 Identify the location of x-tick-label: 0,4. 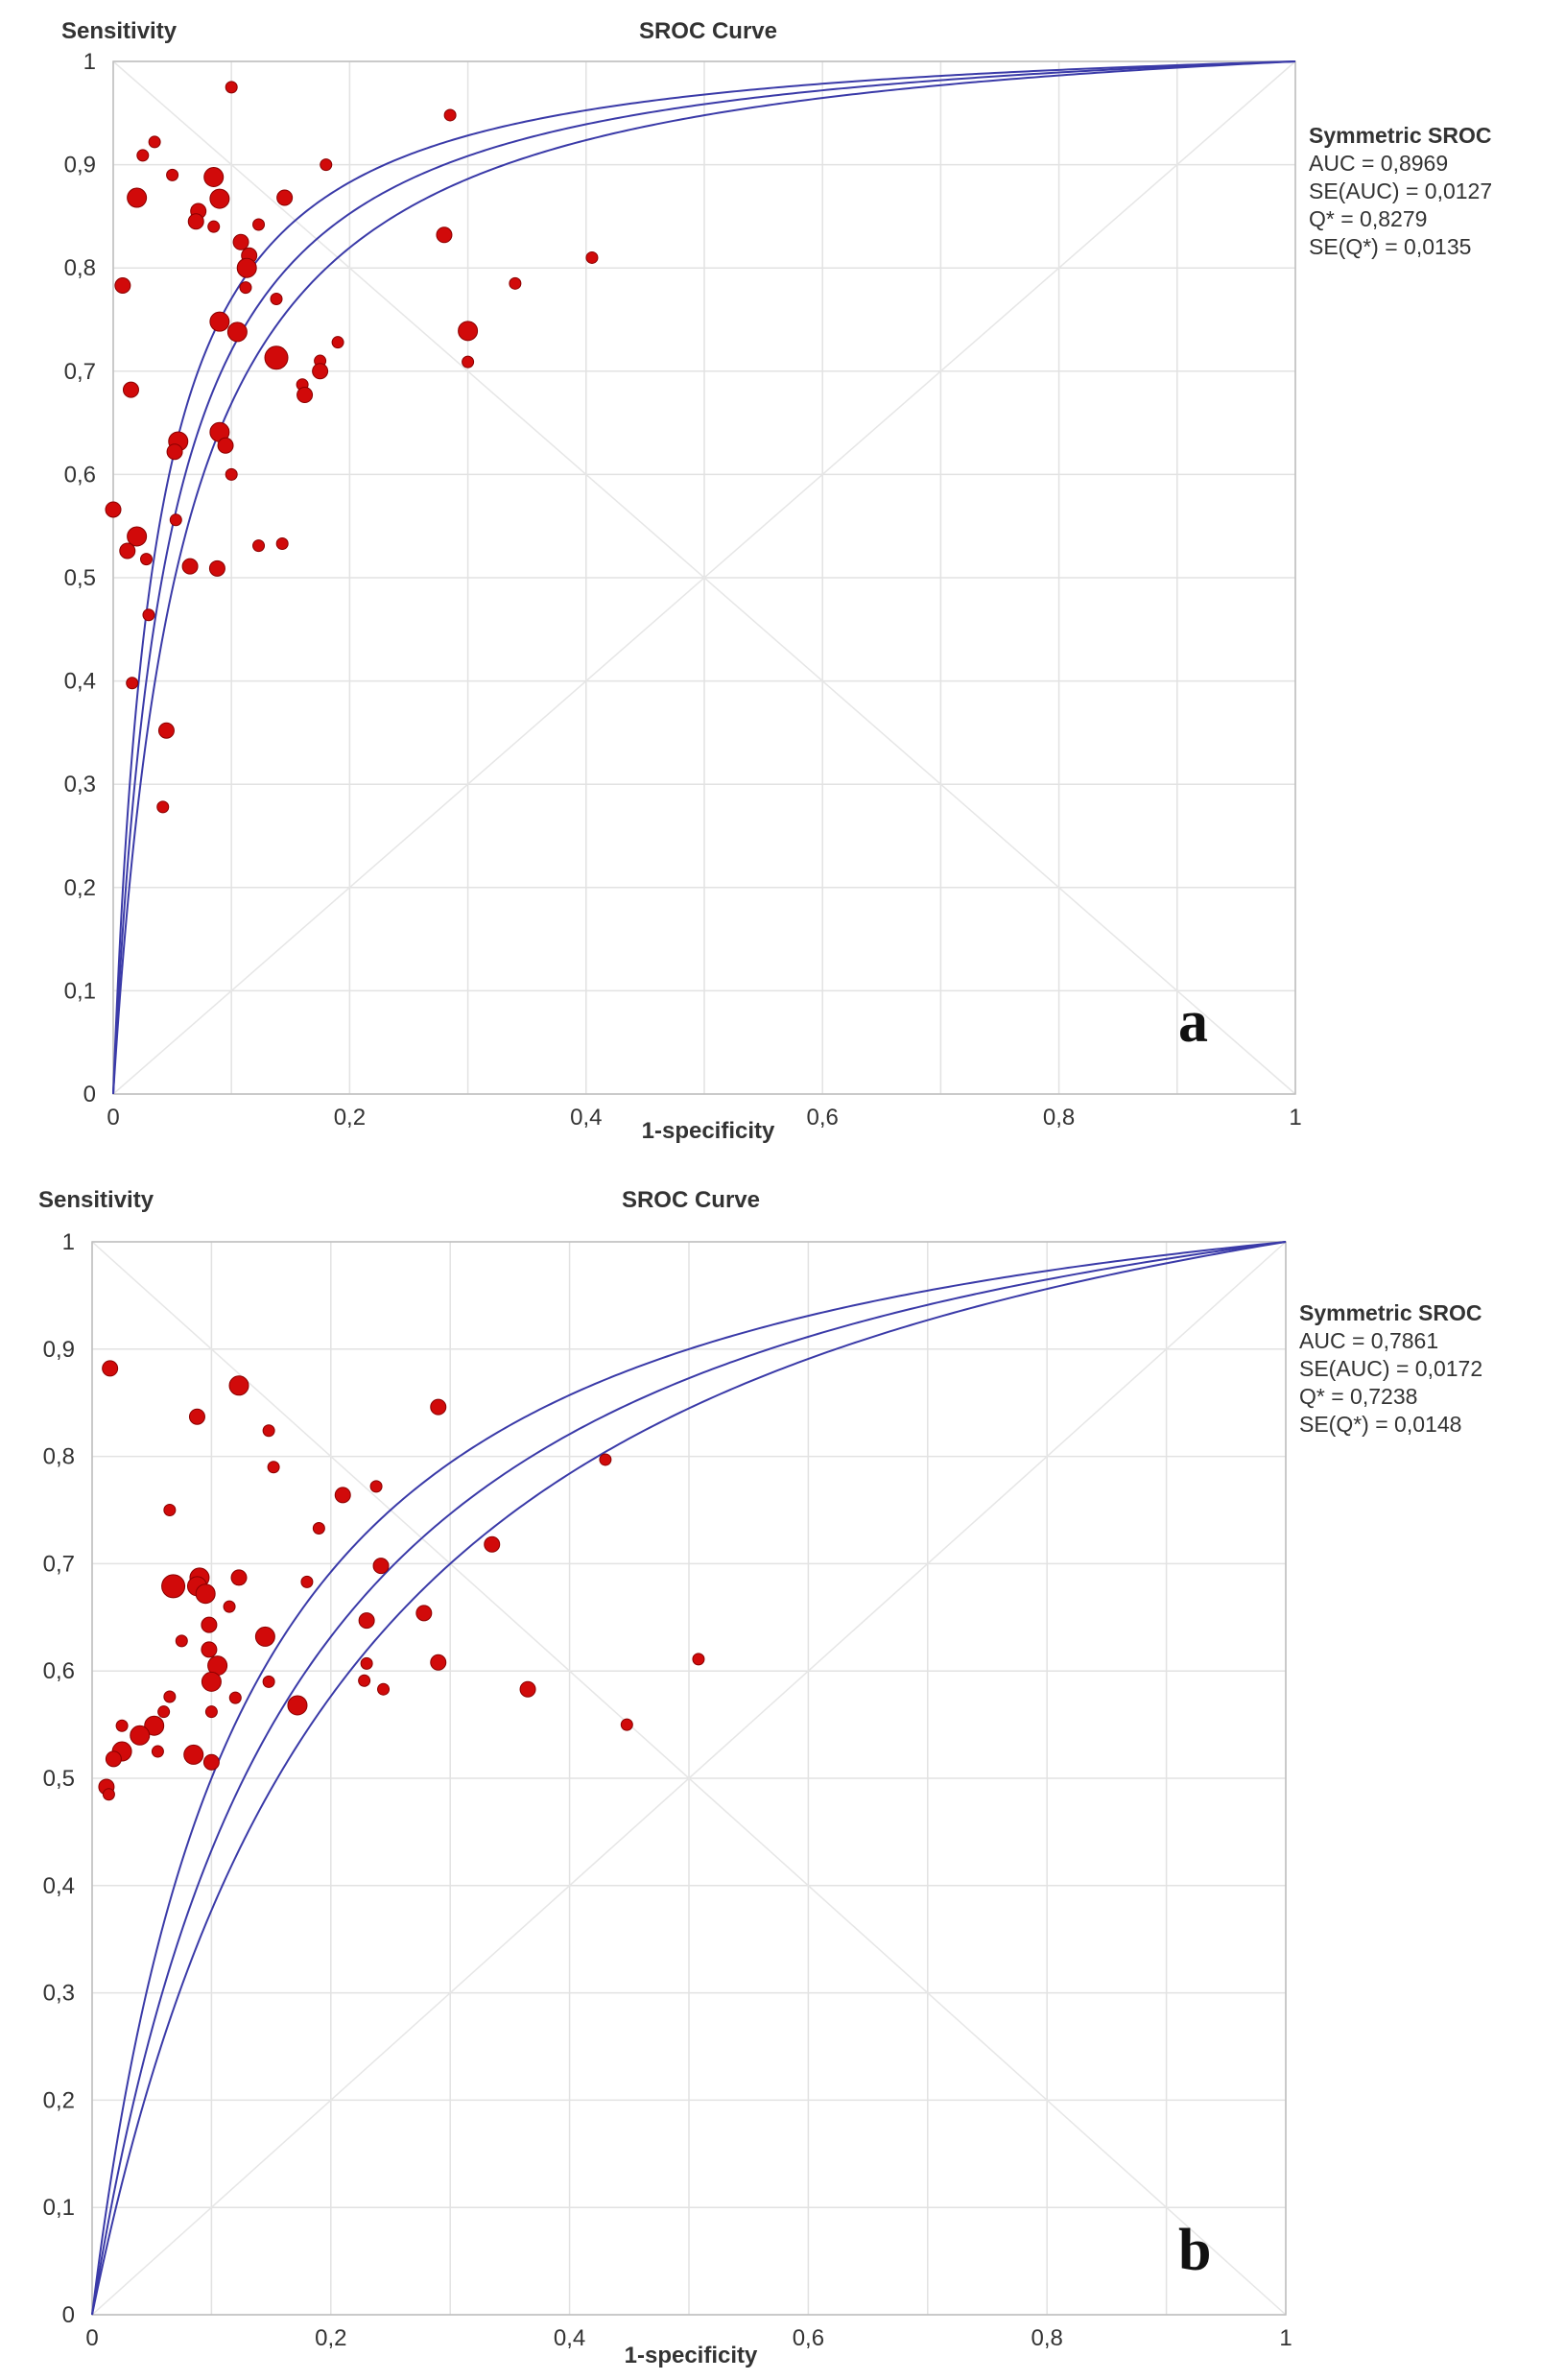
(586, 1117).